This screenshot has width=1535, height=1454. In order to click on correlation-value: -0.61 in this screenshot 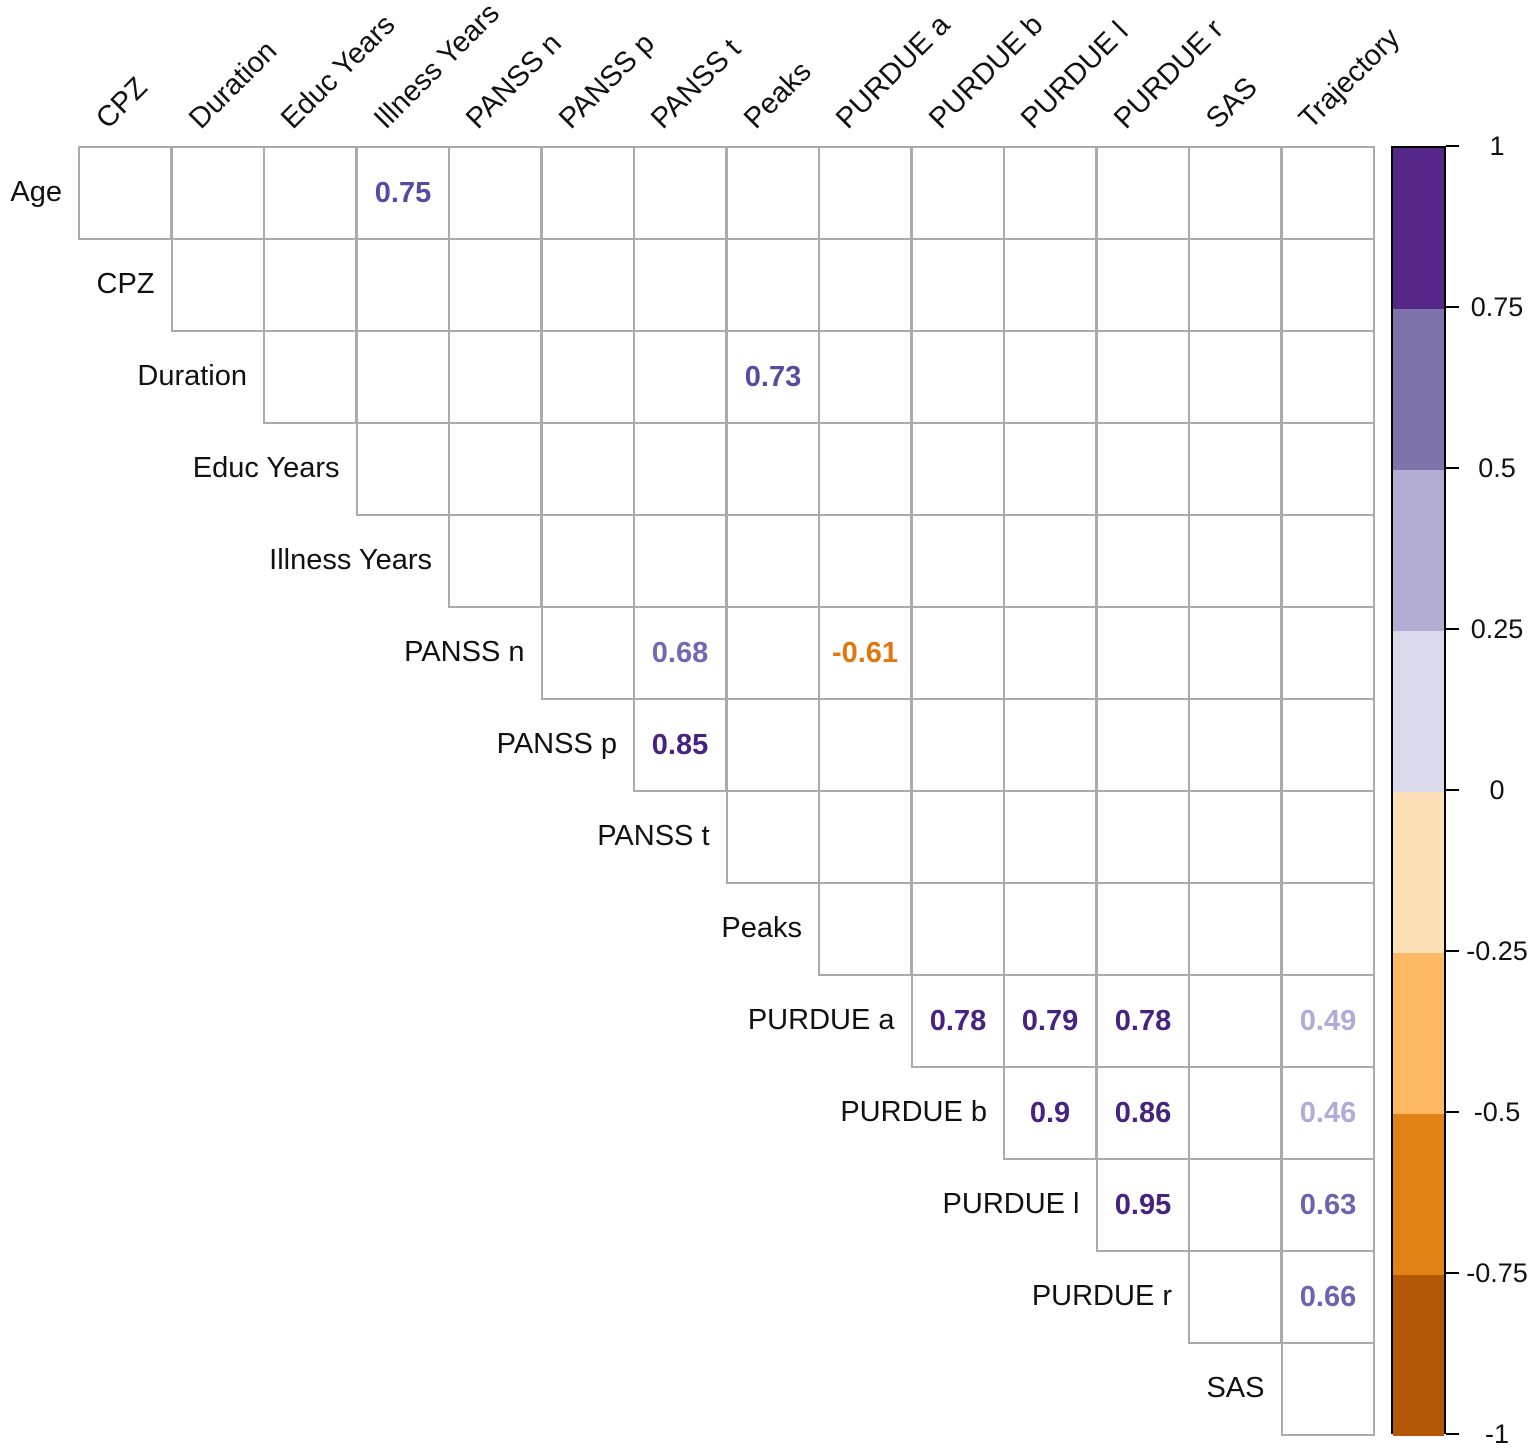, I will do `click(865, 652)`.